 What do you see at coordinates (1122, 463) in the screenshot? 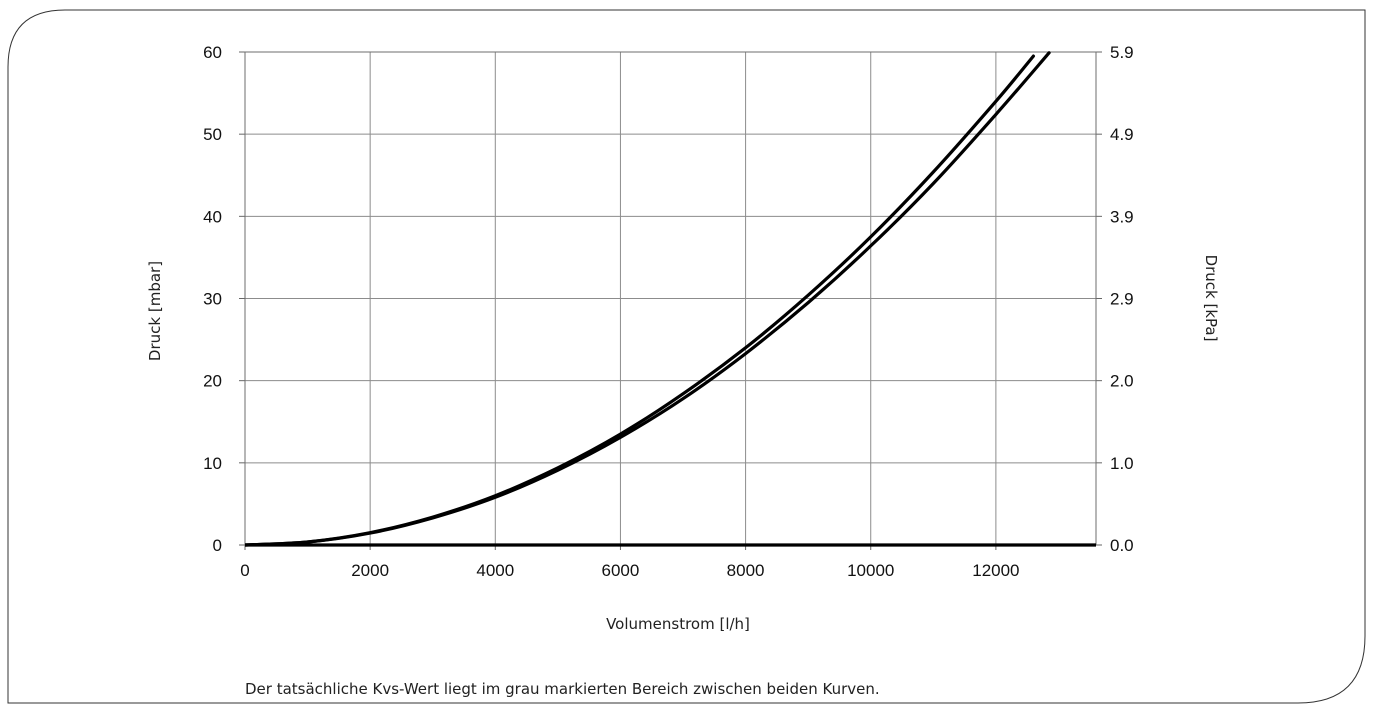
I see `y2-tick-label: 1.0` at bounding box center [1122, 463].